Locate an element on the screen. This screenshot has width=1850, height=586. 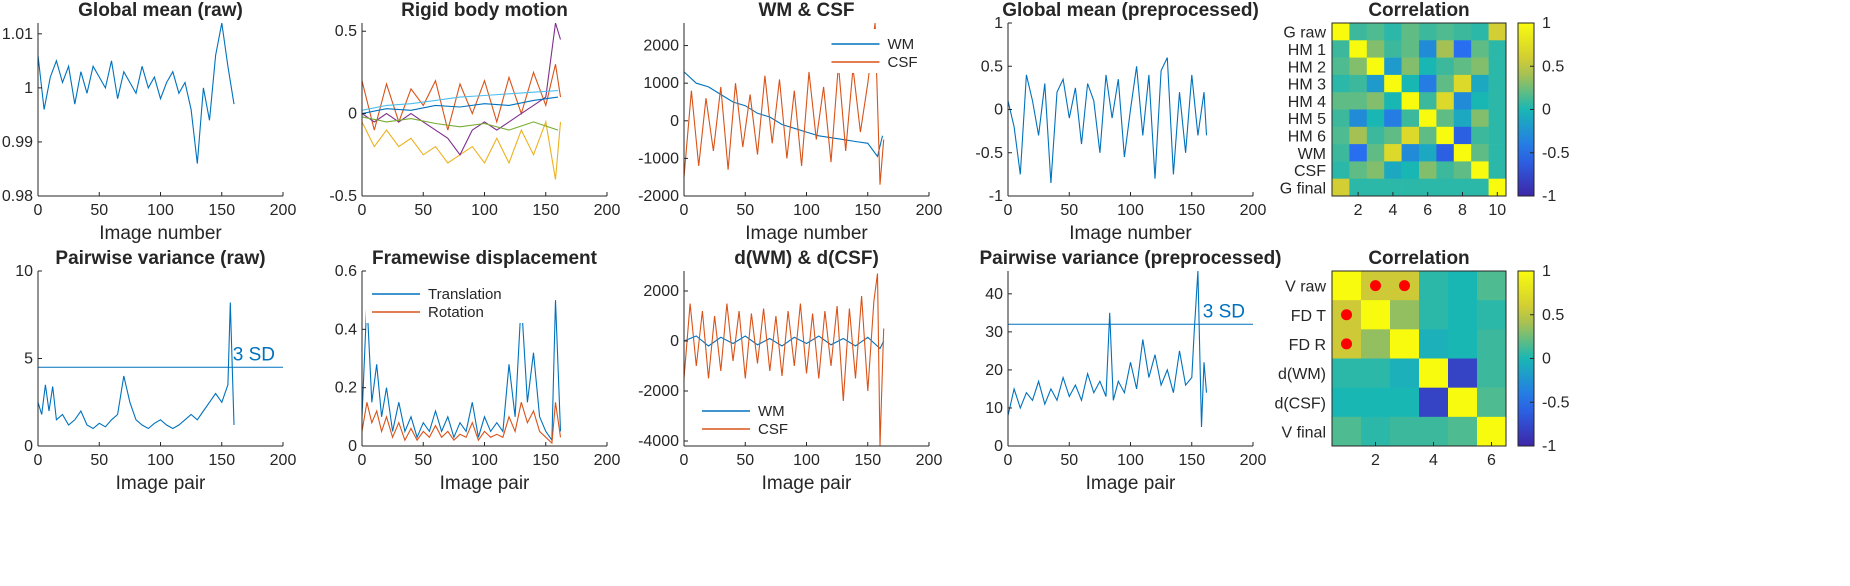
row-label: HM 1 is located at coordinates (1307, 50).